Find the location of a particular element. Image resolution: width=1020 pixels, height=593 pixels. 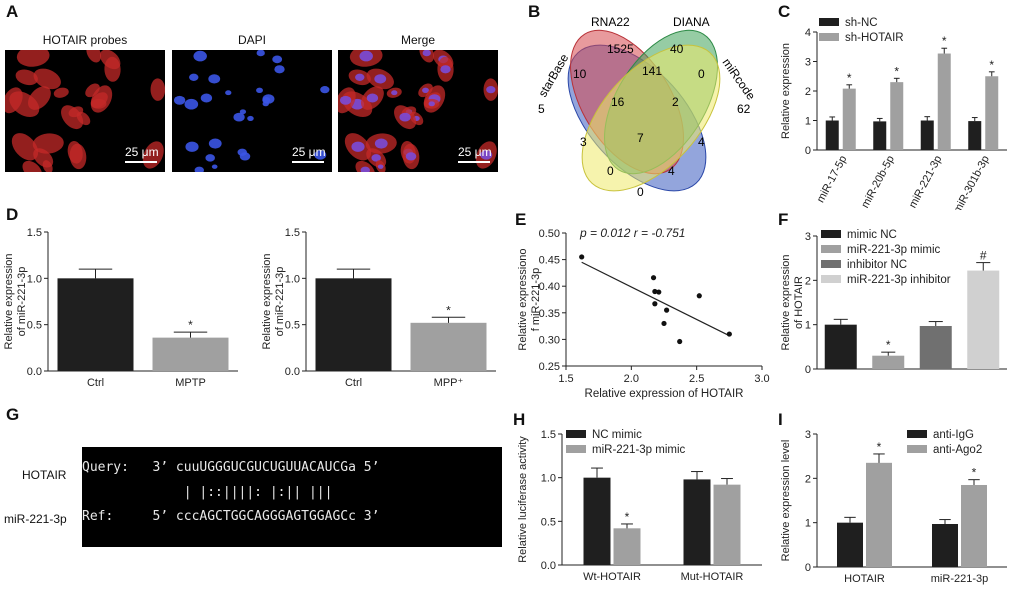

x-tick-label: 2.5 is located at coordinates (696, 379).